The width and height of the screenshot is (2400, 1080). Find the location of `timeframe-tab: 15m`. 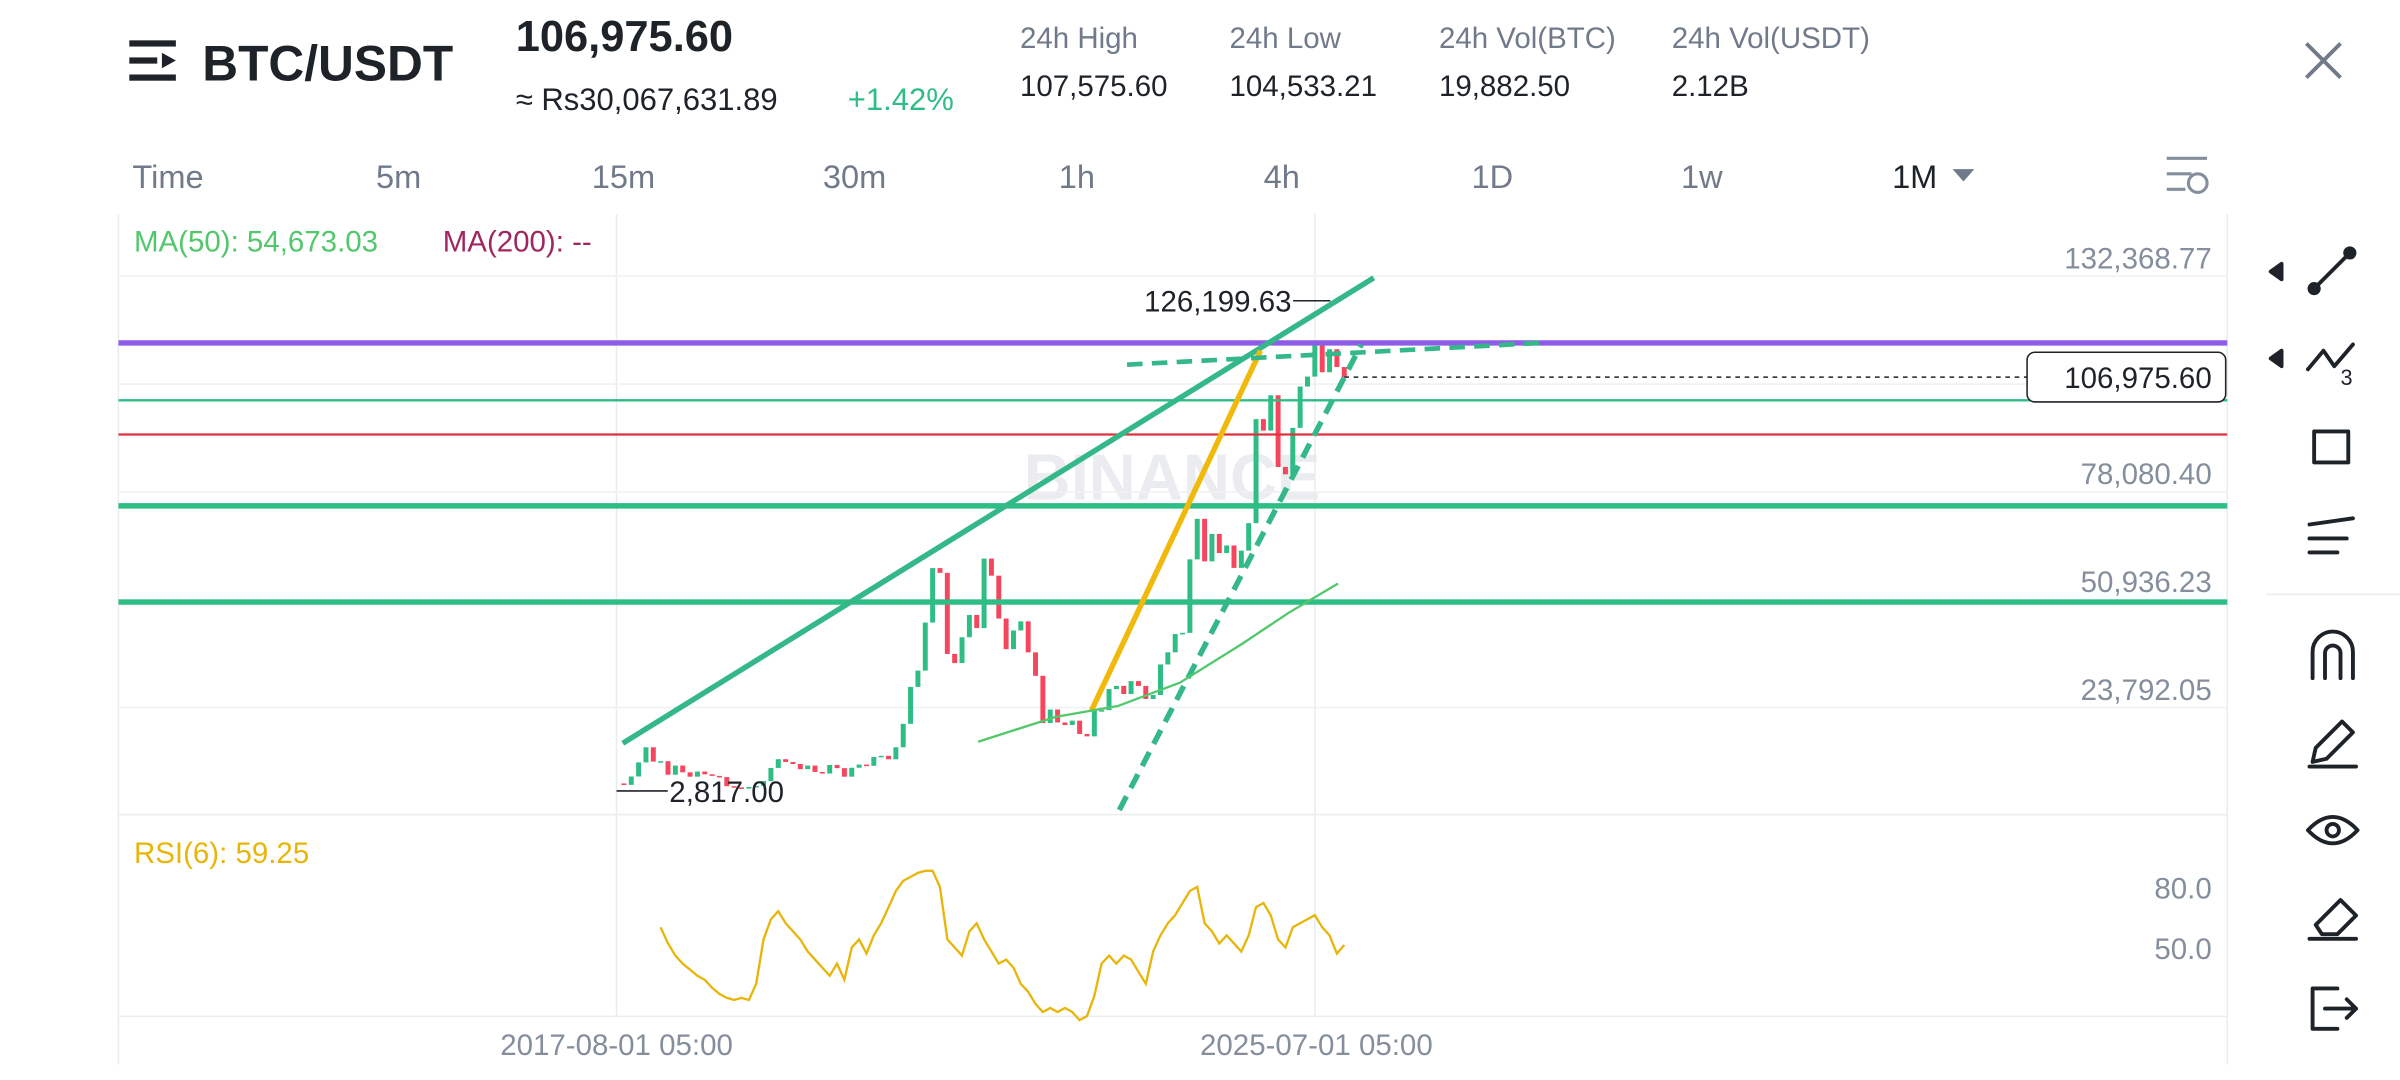

timeframe-tab: 15m is located at coordinates (623, 177).